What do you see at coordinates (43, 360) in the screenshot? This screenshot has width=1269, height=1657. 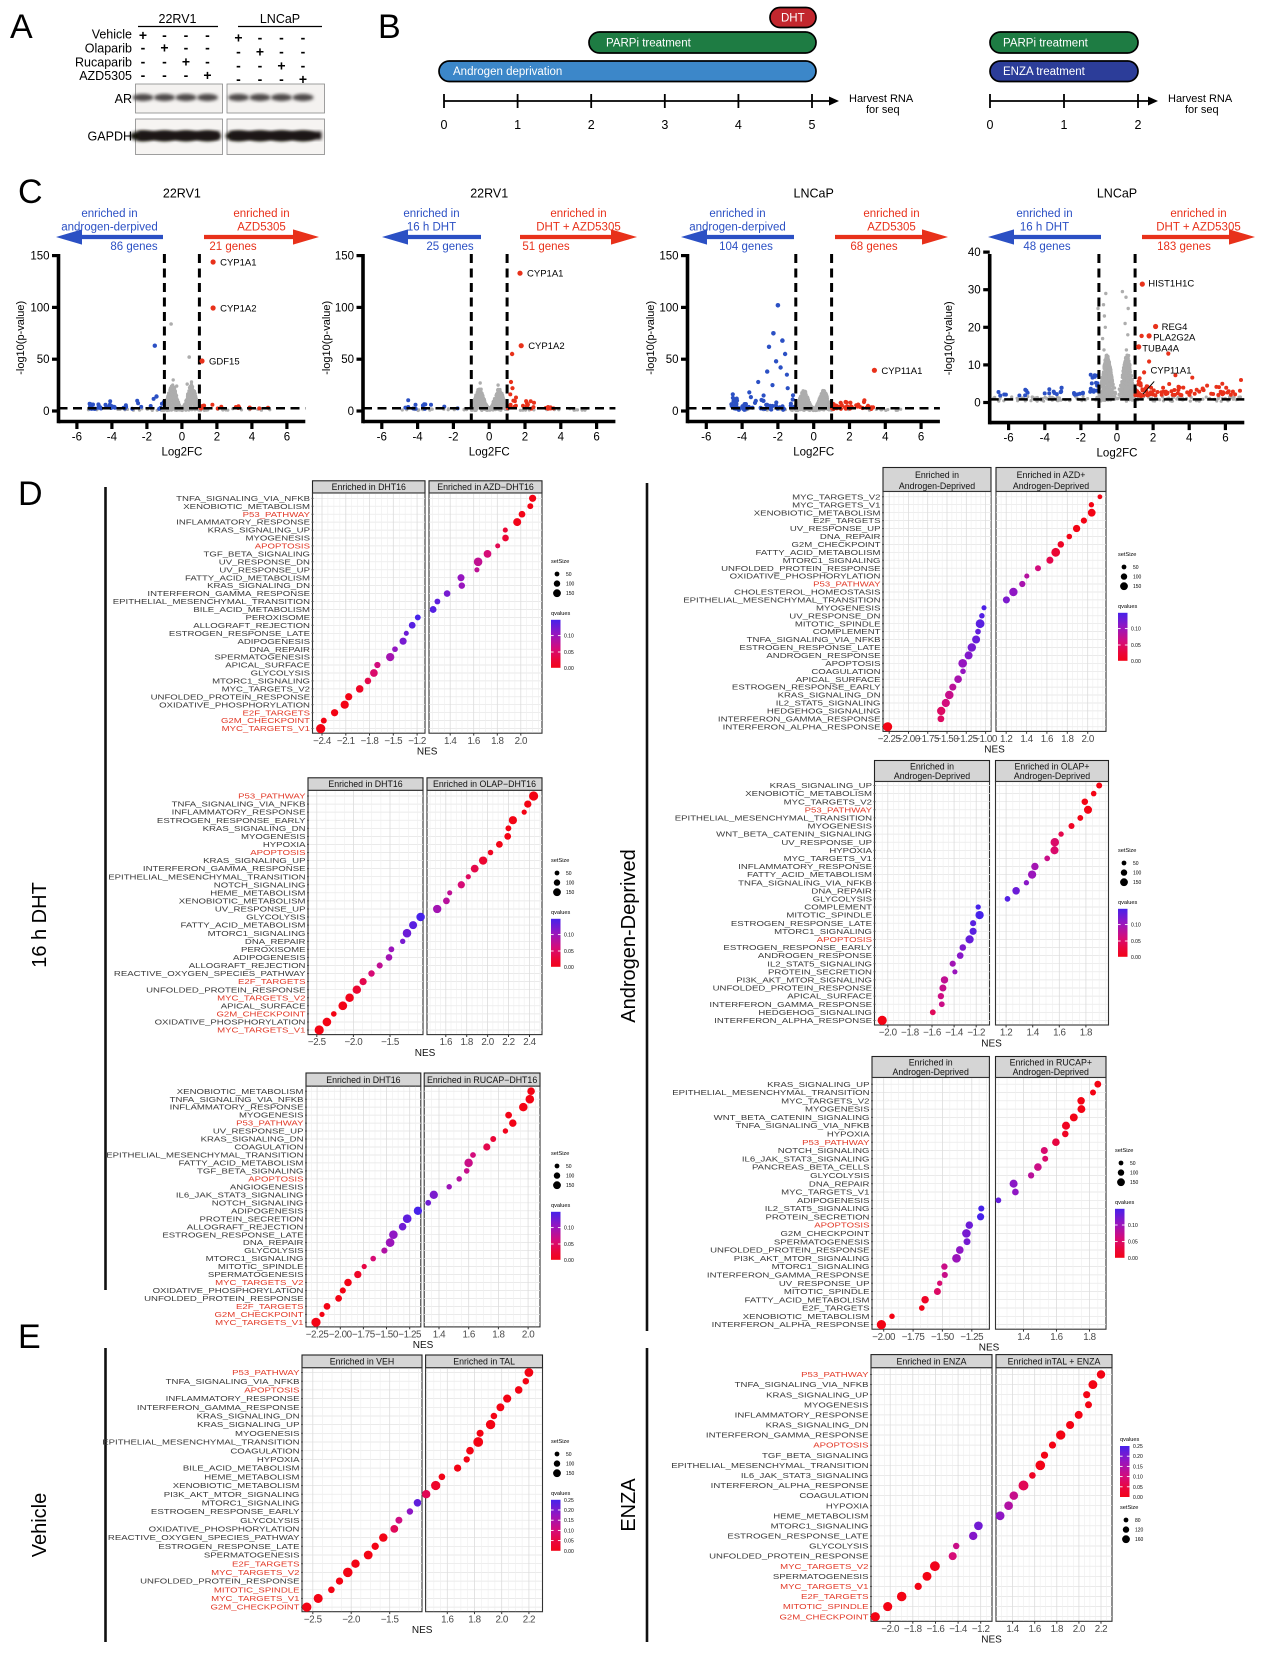 I see `svg-text: 50` at bounding box center [43, 360].